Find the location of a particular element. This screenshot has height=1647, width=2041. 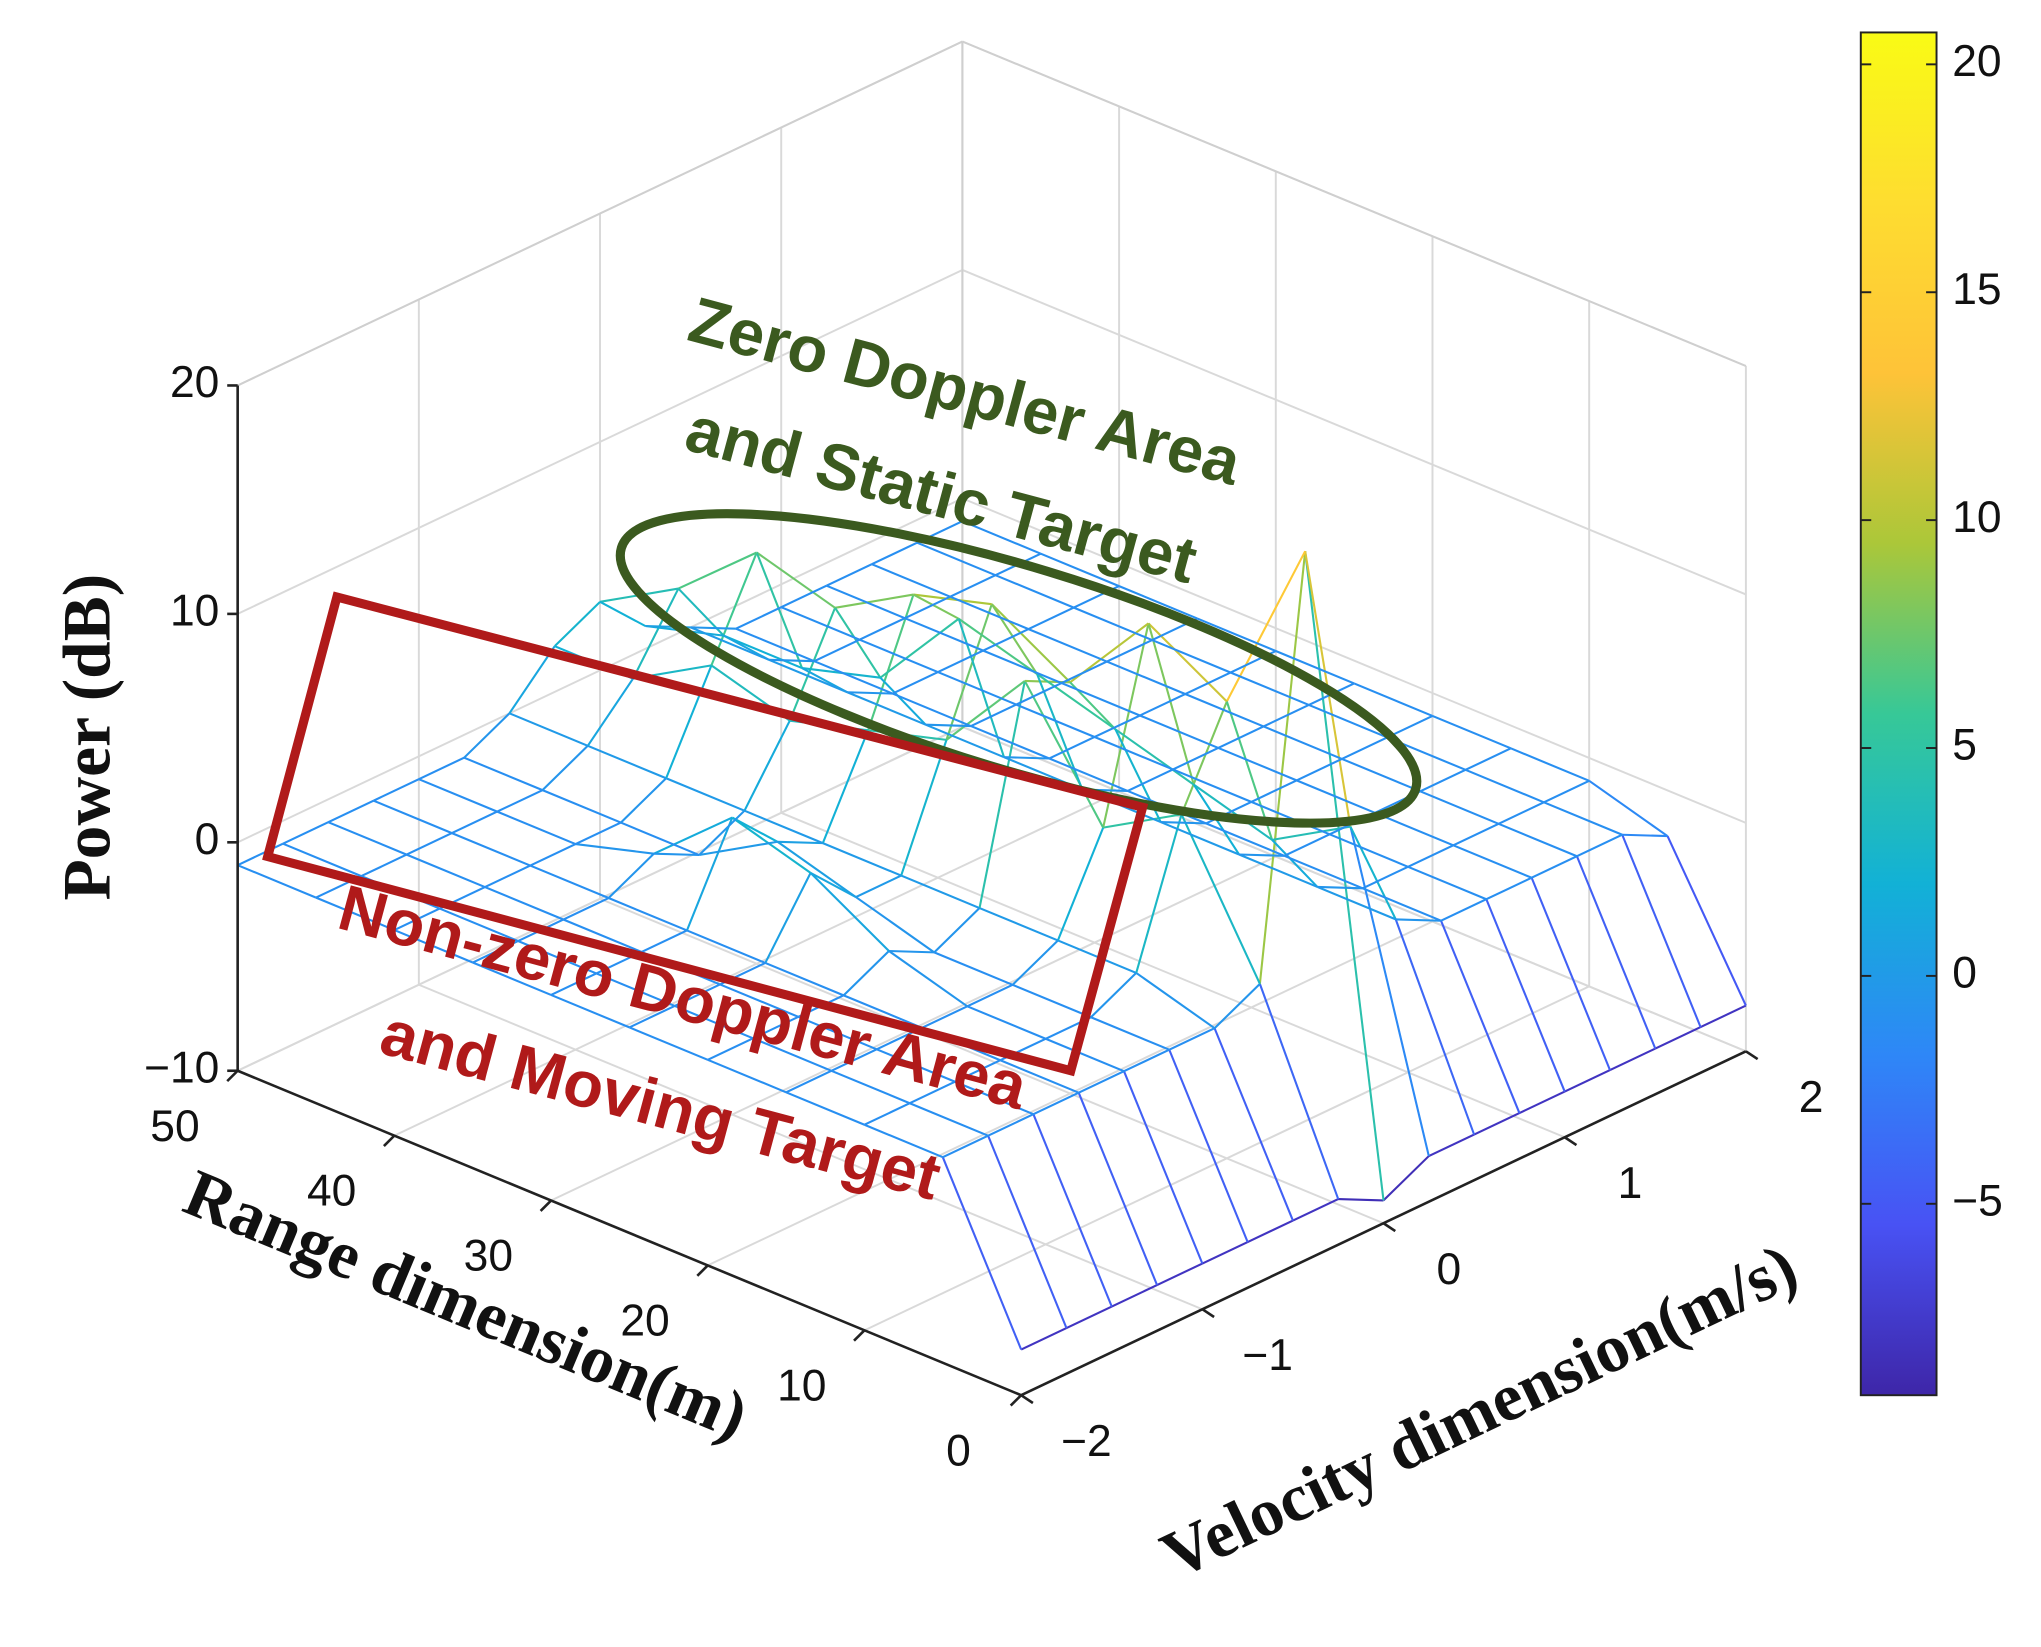

y-tick-label: 40 is located at coordinates (331, 1191).